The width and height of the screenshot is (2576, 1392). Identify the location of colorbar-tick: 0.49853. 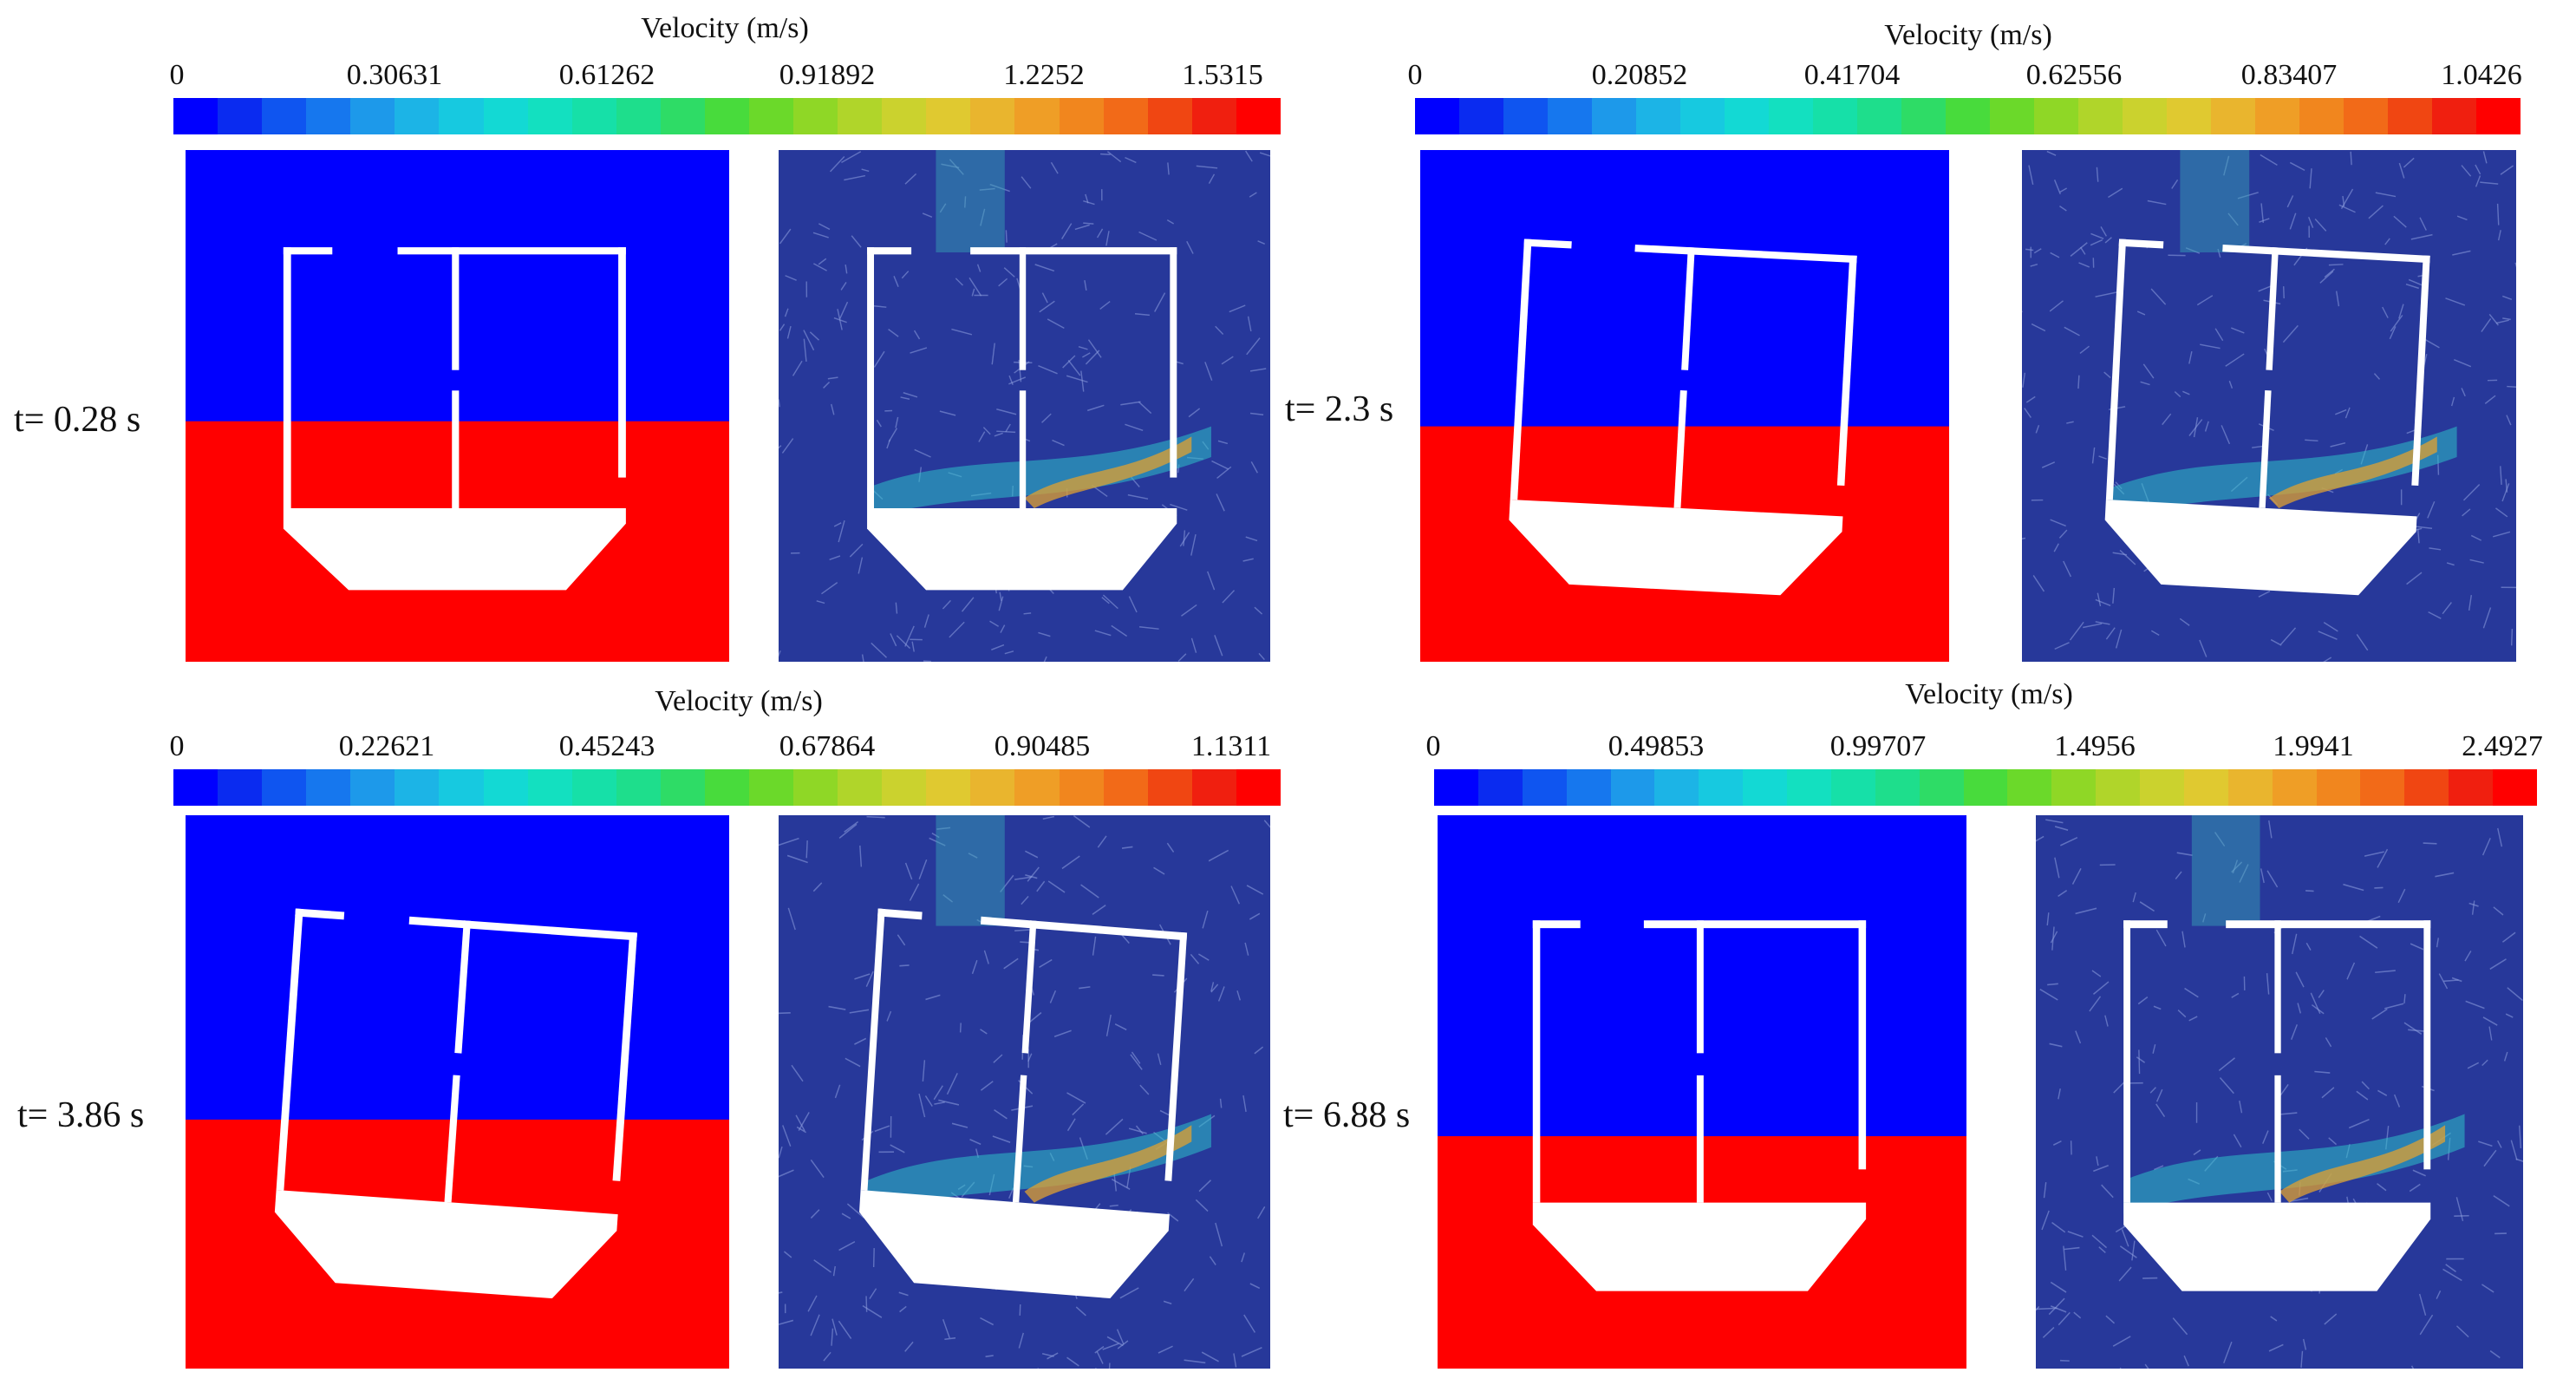
(1656, 746).